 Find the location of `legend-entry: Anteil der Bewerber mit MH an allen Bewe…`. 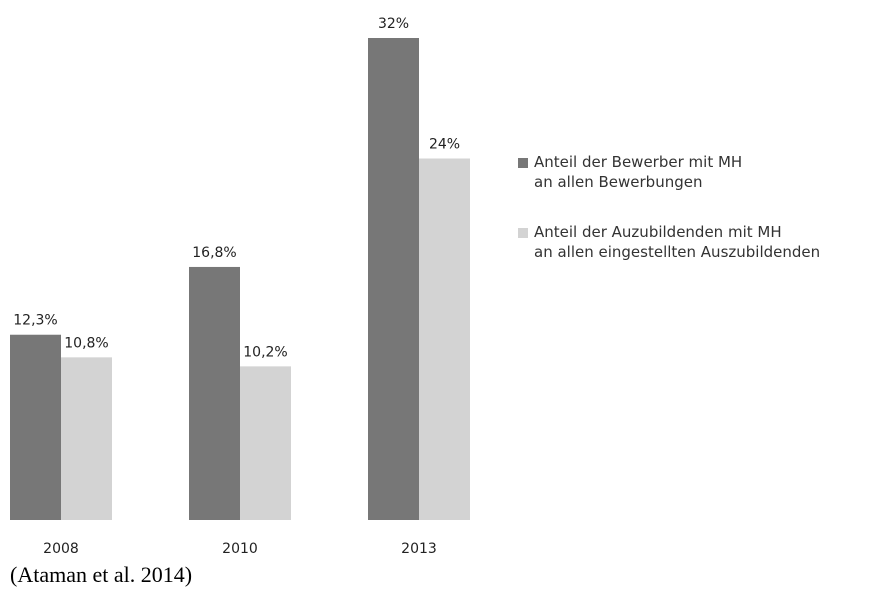

legend-entry: Anteil der Bewerber mit MH an allen Bewe… is located at coordinates (698, 172).